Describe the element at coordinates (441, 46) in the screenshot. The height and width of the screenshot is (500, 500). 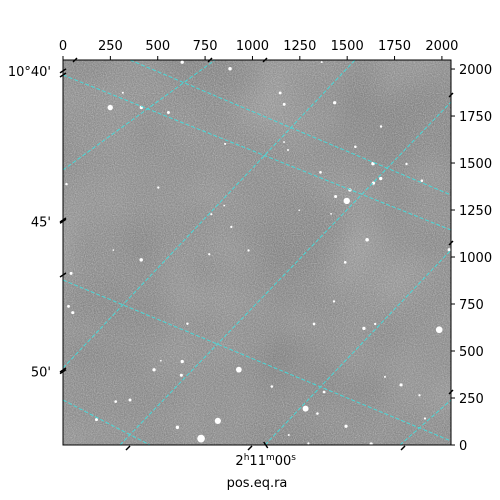
I see `x-pixel-tick-label: 2000` at that location.